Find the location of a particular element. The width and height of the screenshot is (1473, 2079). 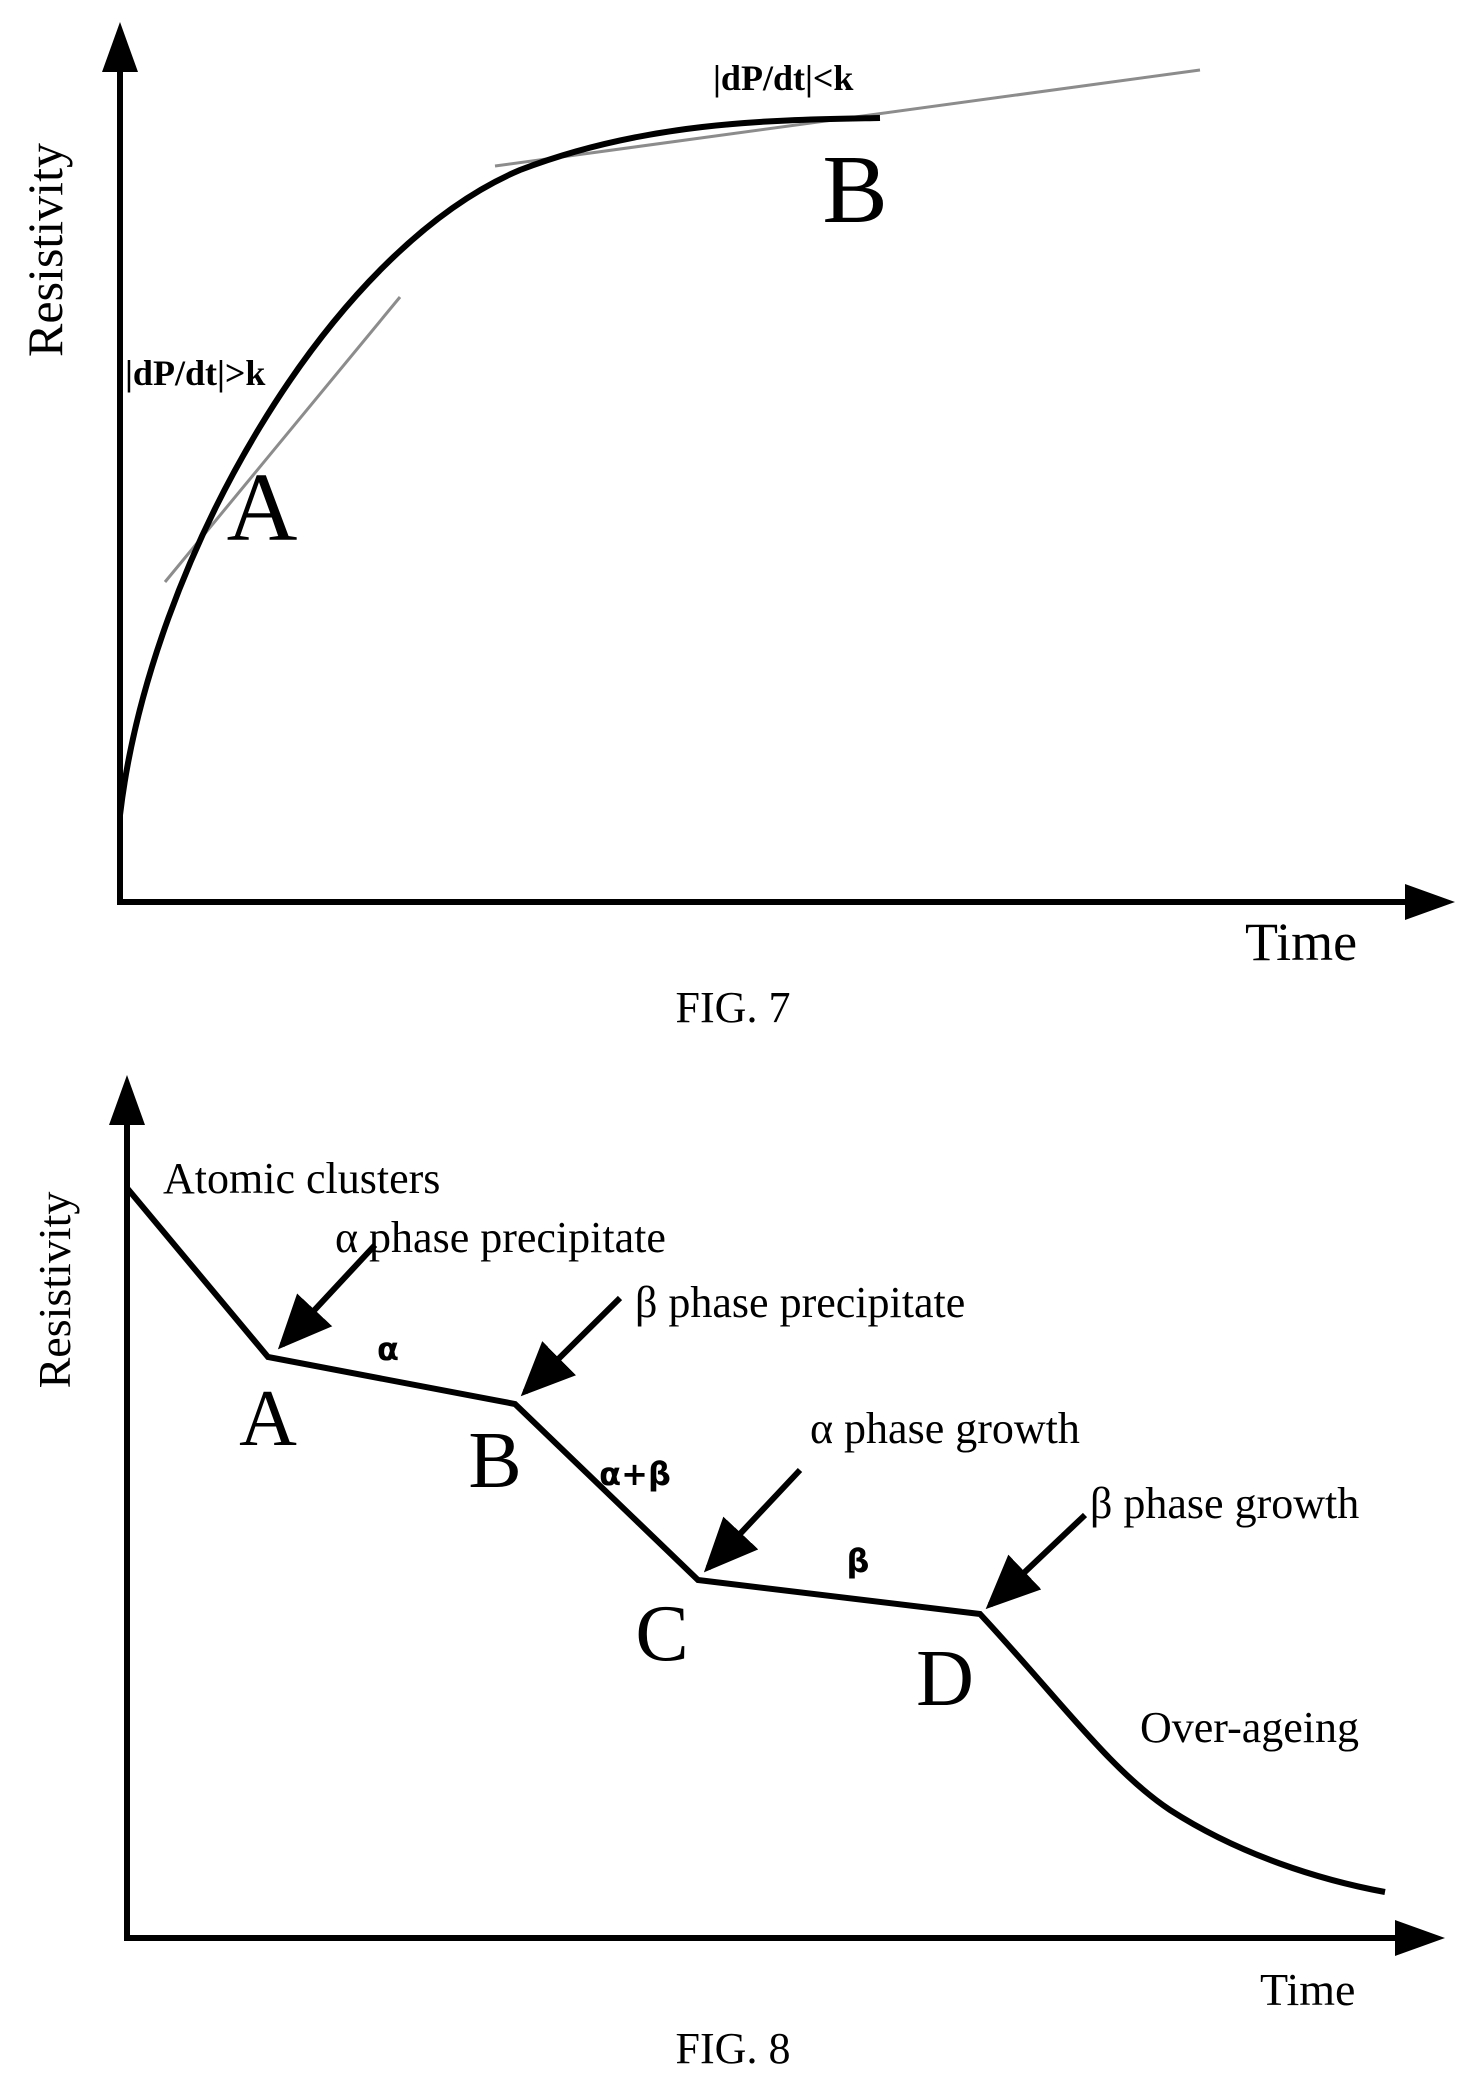

fig8-arrow-alpha-precipitate is located at coordinates (327, 1296).